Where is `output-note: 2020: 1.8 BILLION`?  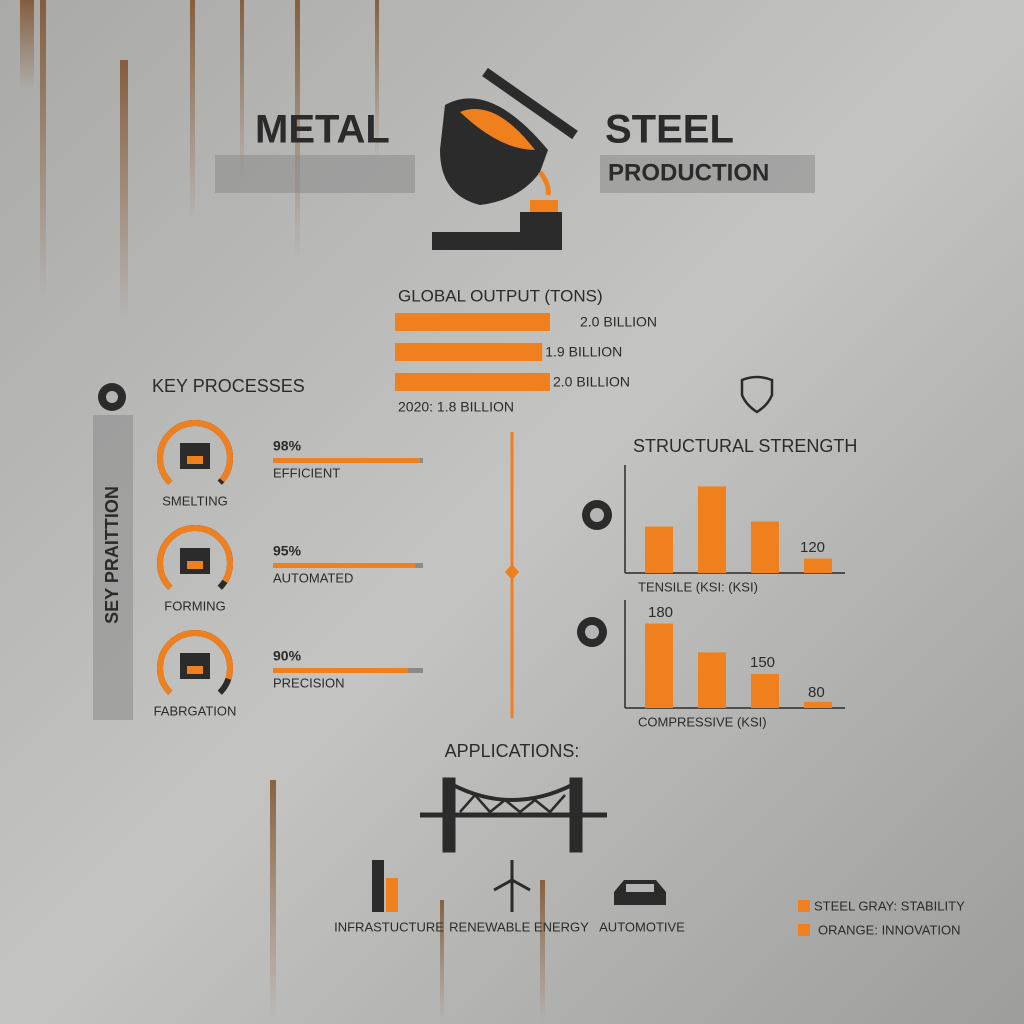
output-note: 2020: 1.8 BILLION is located at coordinates (456, 407).